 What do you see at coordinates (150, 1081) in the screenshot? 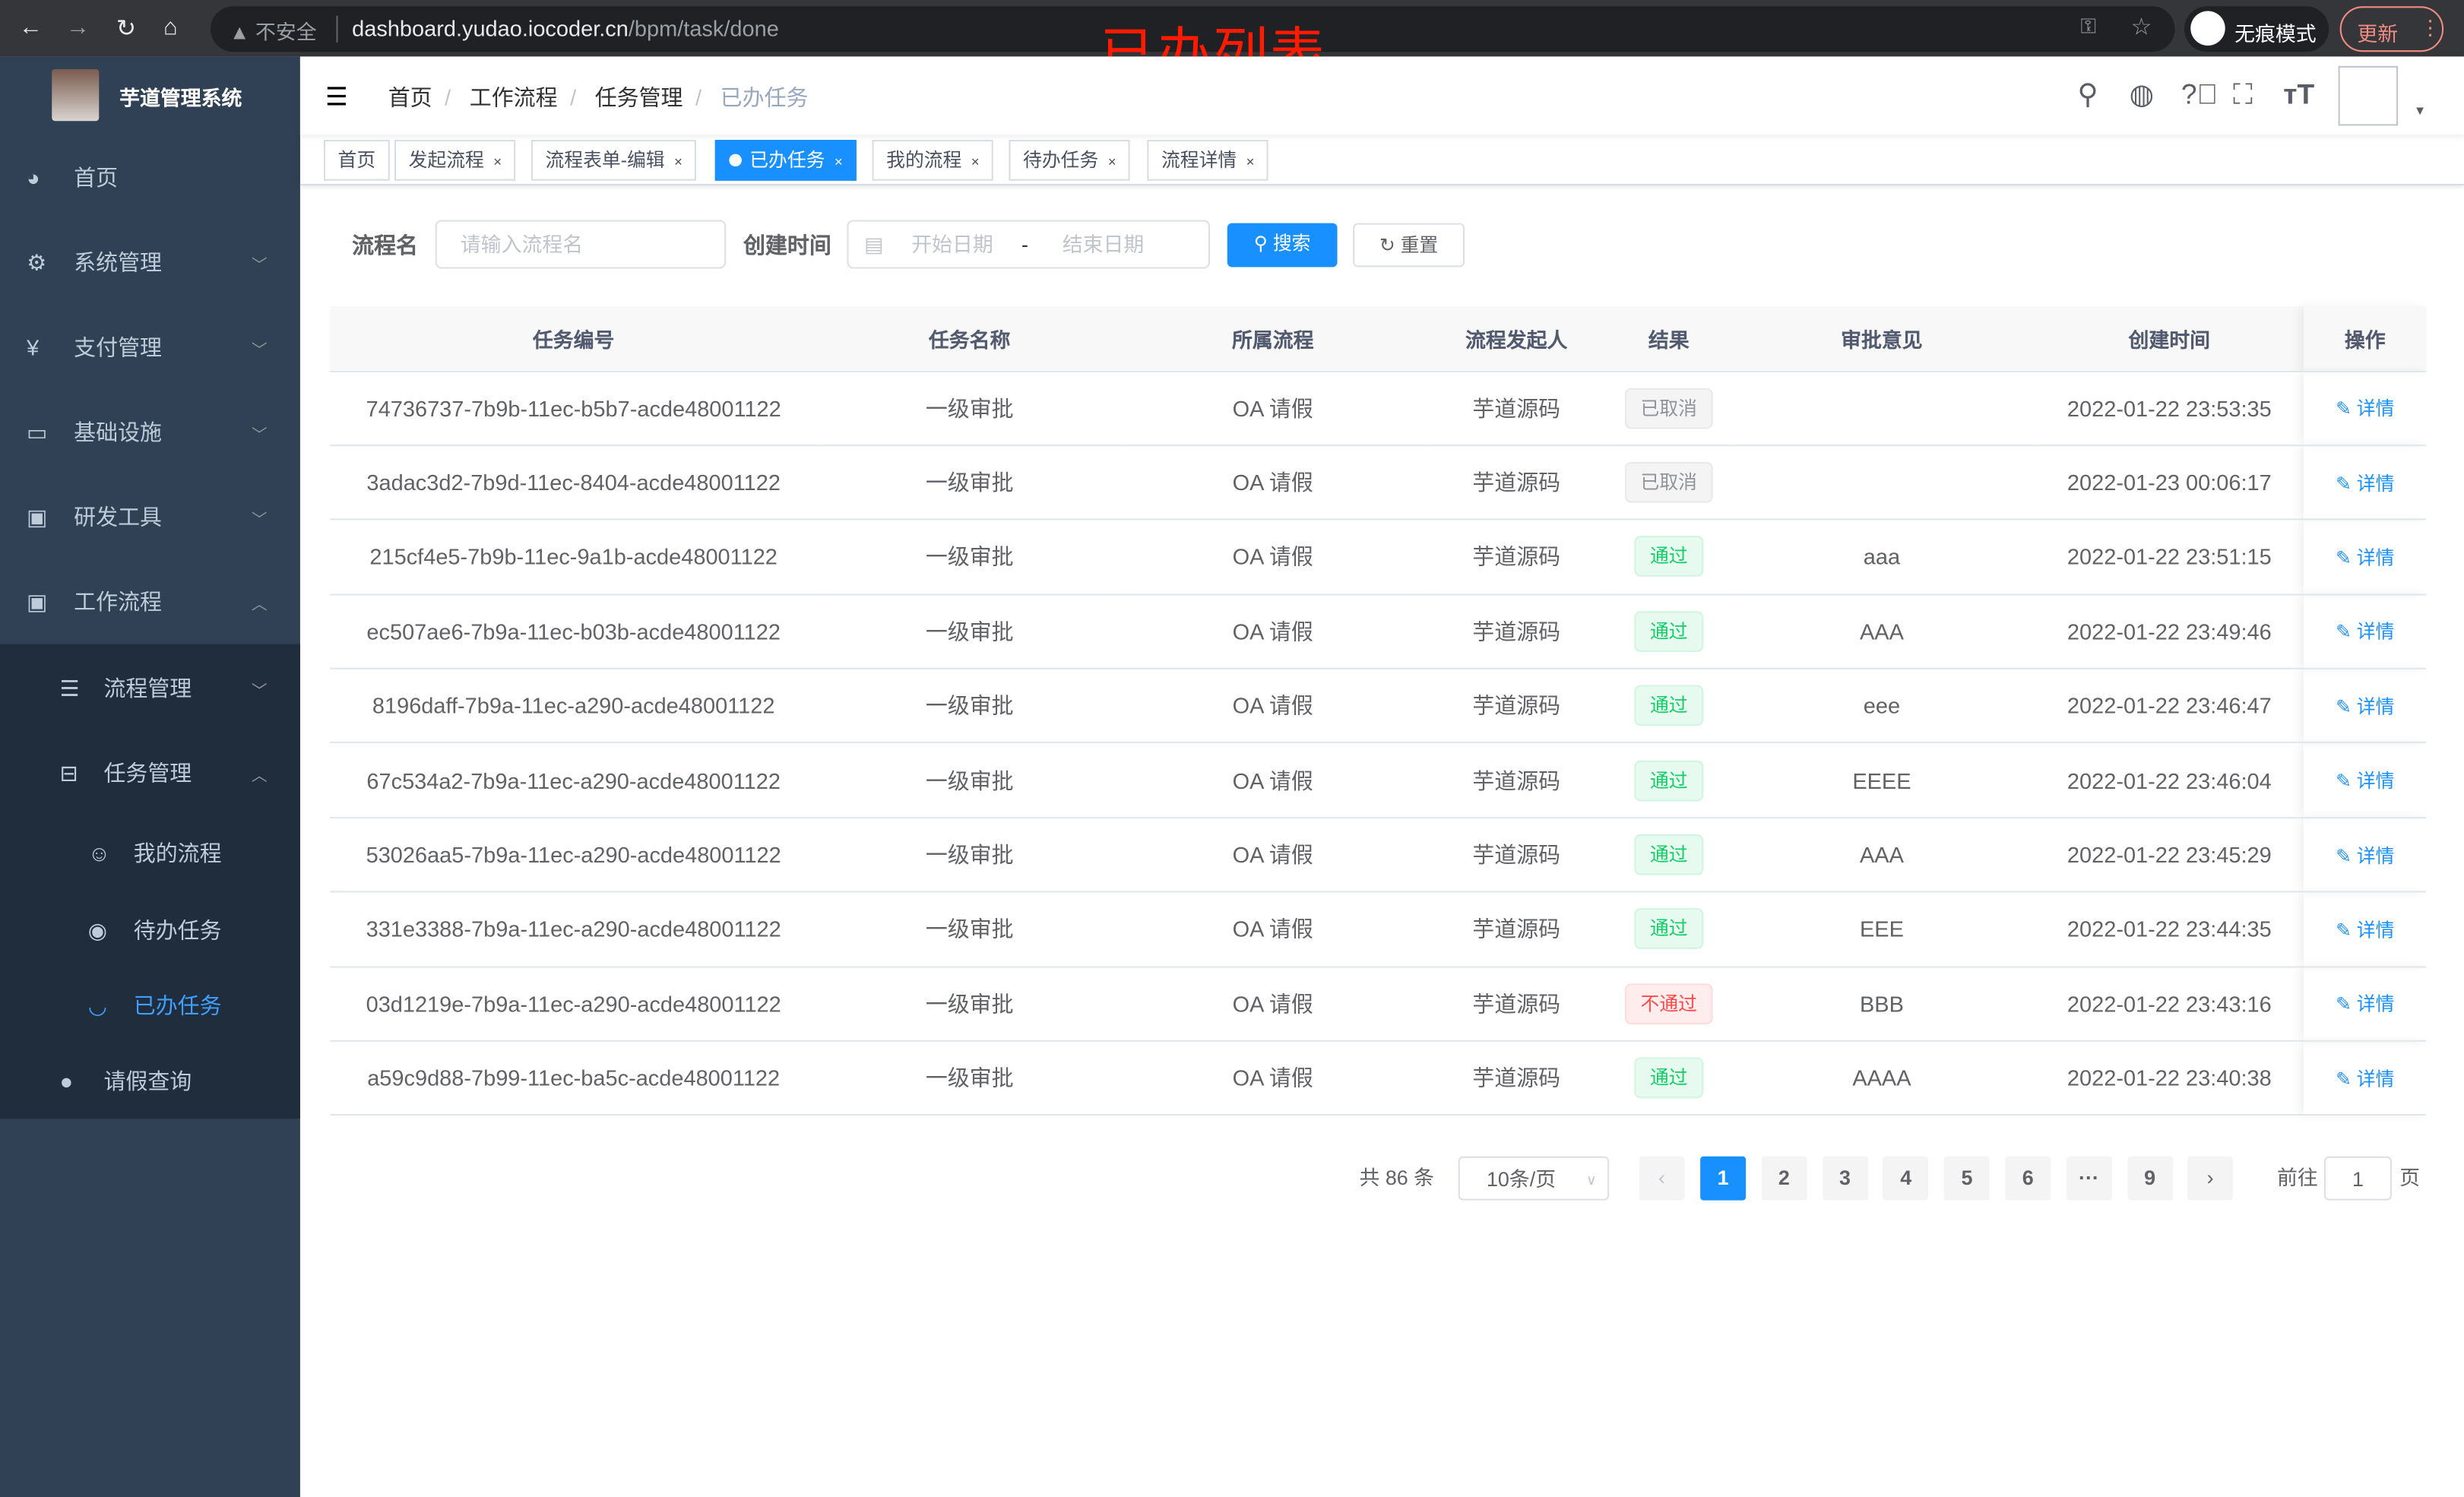
I see `menu-item-leave: ● 请假查询` at bounding box center [150, 1081].